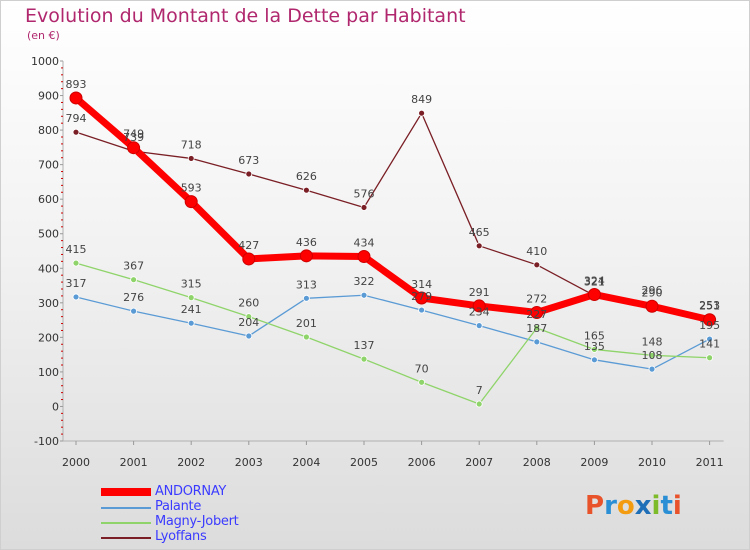 This screenshot has width=750, height=550. What do you see at coordinates (306, 323) in the screenshot?
I see `data-label-magny-jobert: 201` at bounding box center [306, 323].